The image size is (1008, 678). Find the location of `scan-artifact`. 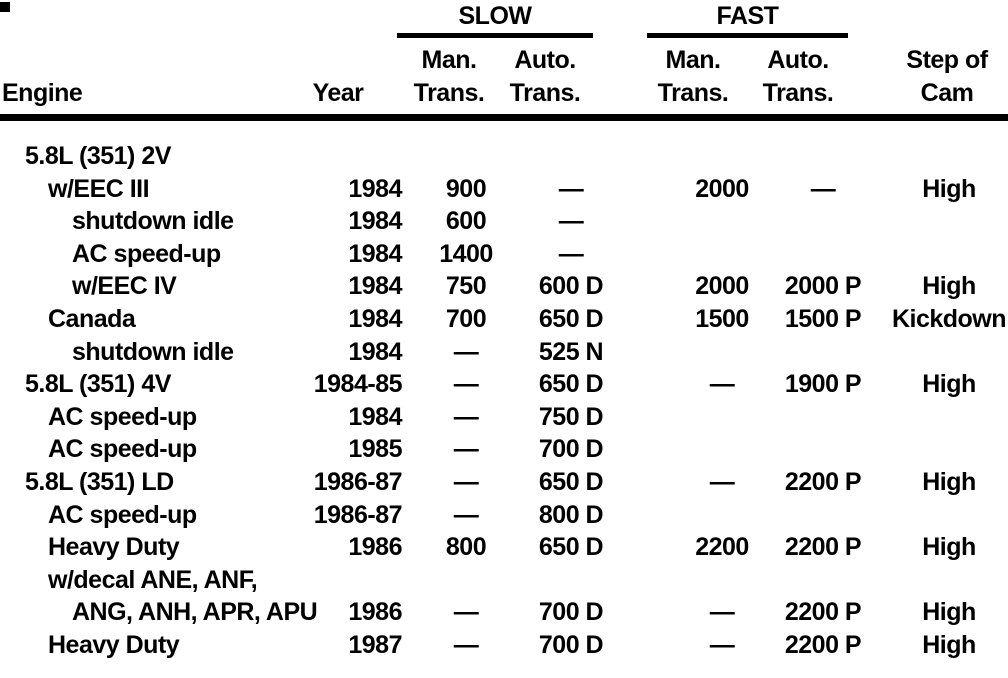

scan-artifact is located at coordinates (5, 7).